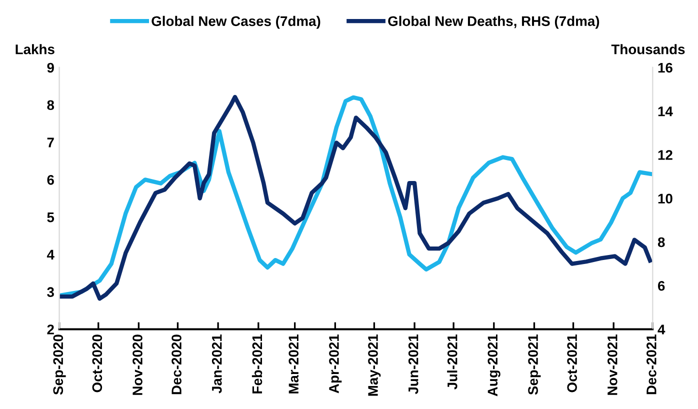  Describe the element at coordinates (413, 364) in the screenshot. I see `x-tick-label: Jun-2021` at that location.